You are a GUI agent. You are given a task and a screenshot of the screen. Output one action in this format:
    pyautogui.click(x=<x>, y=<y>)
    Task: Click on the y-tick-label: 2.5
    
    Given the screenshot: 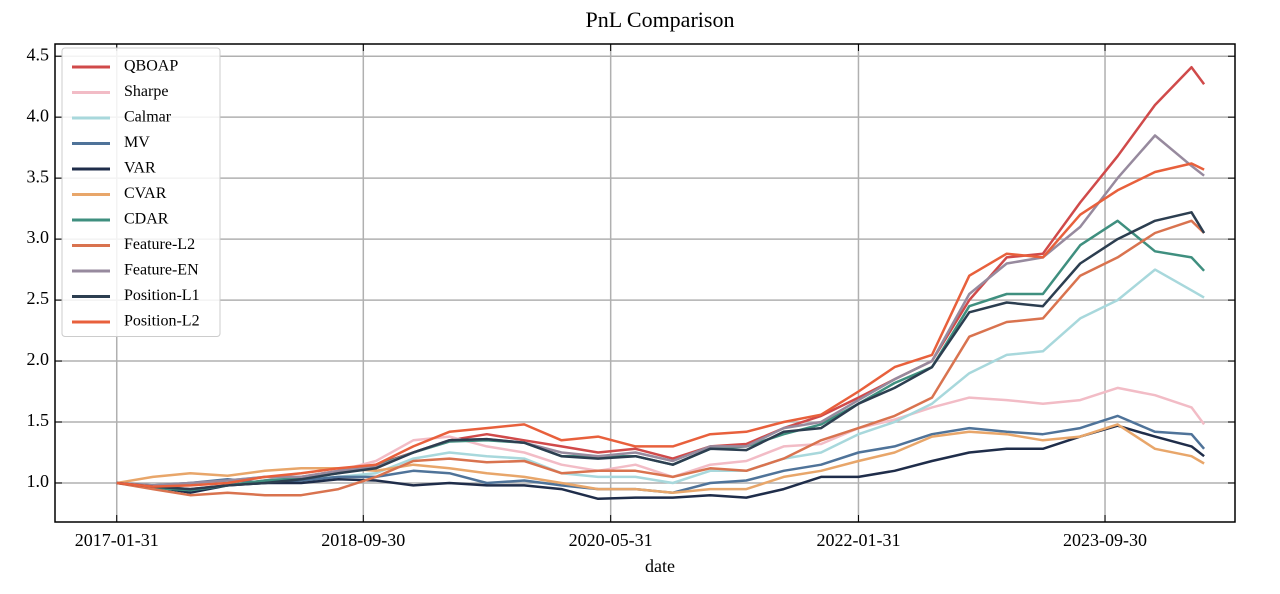 What is the action you would take?
    pyautogui.click(x=38, y=298)
    